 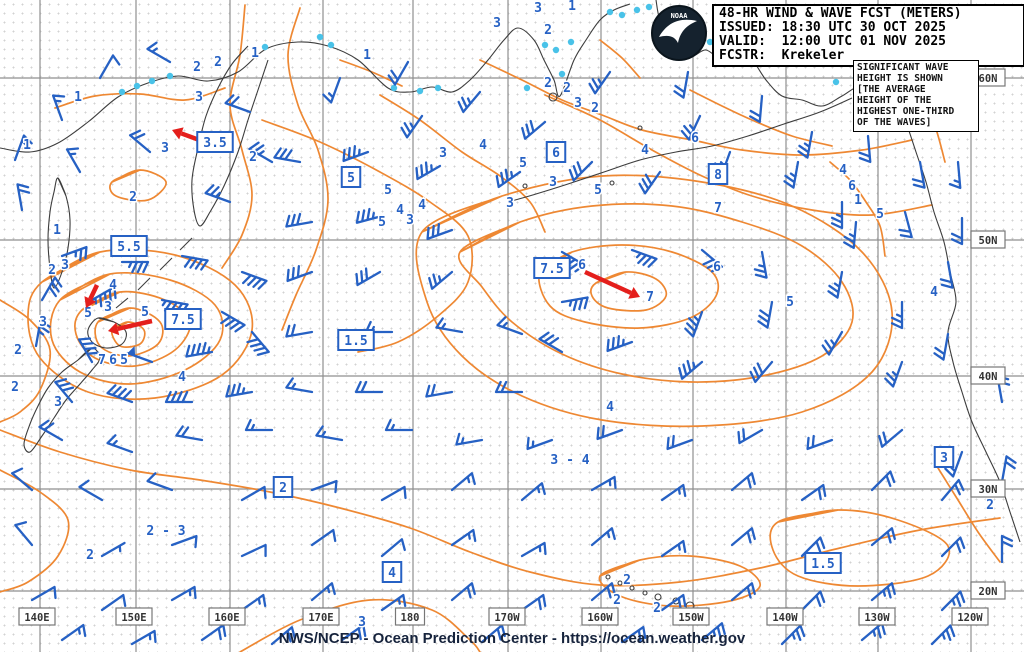 I want to click on wave-height-value: 4, so click(x=392, y=573).